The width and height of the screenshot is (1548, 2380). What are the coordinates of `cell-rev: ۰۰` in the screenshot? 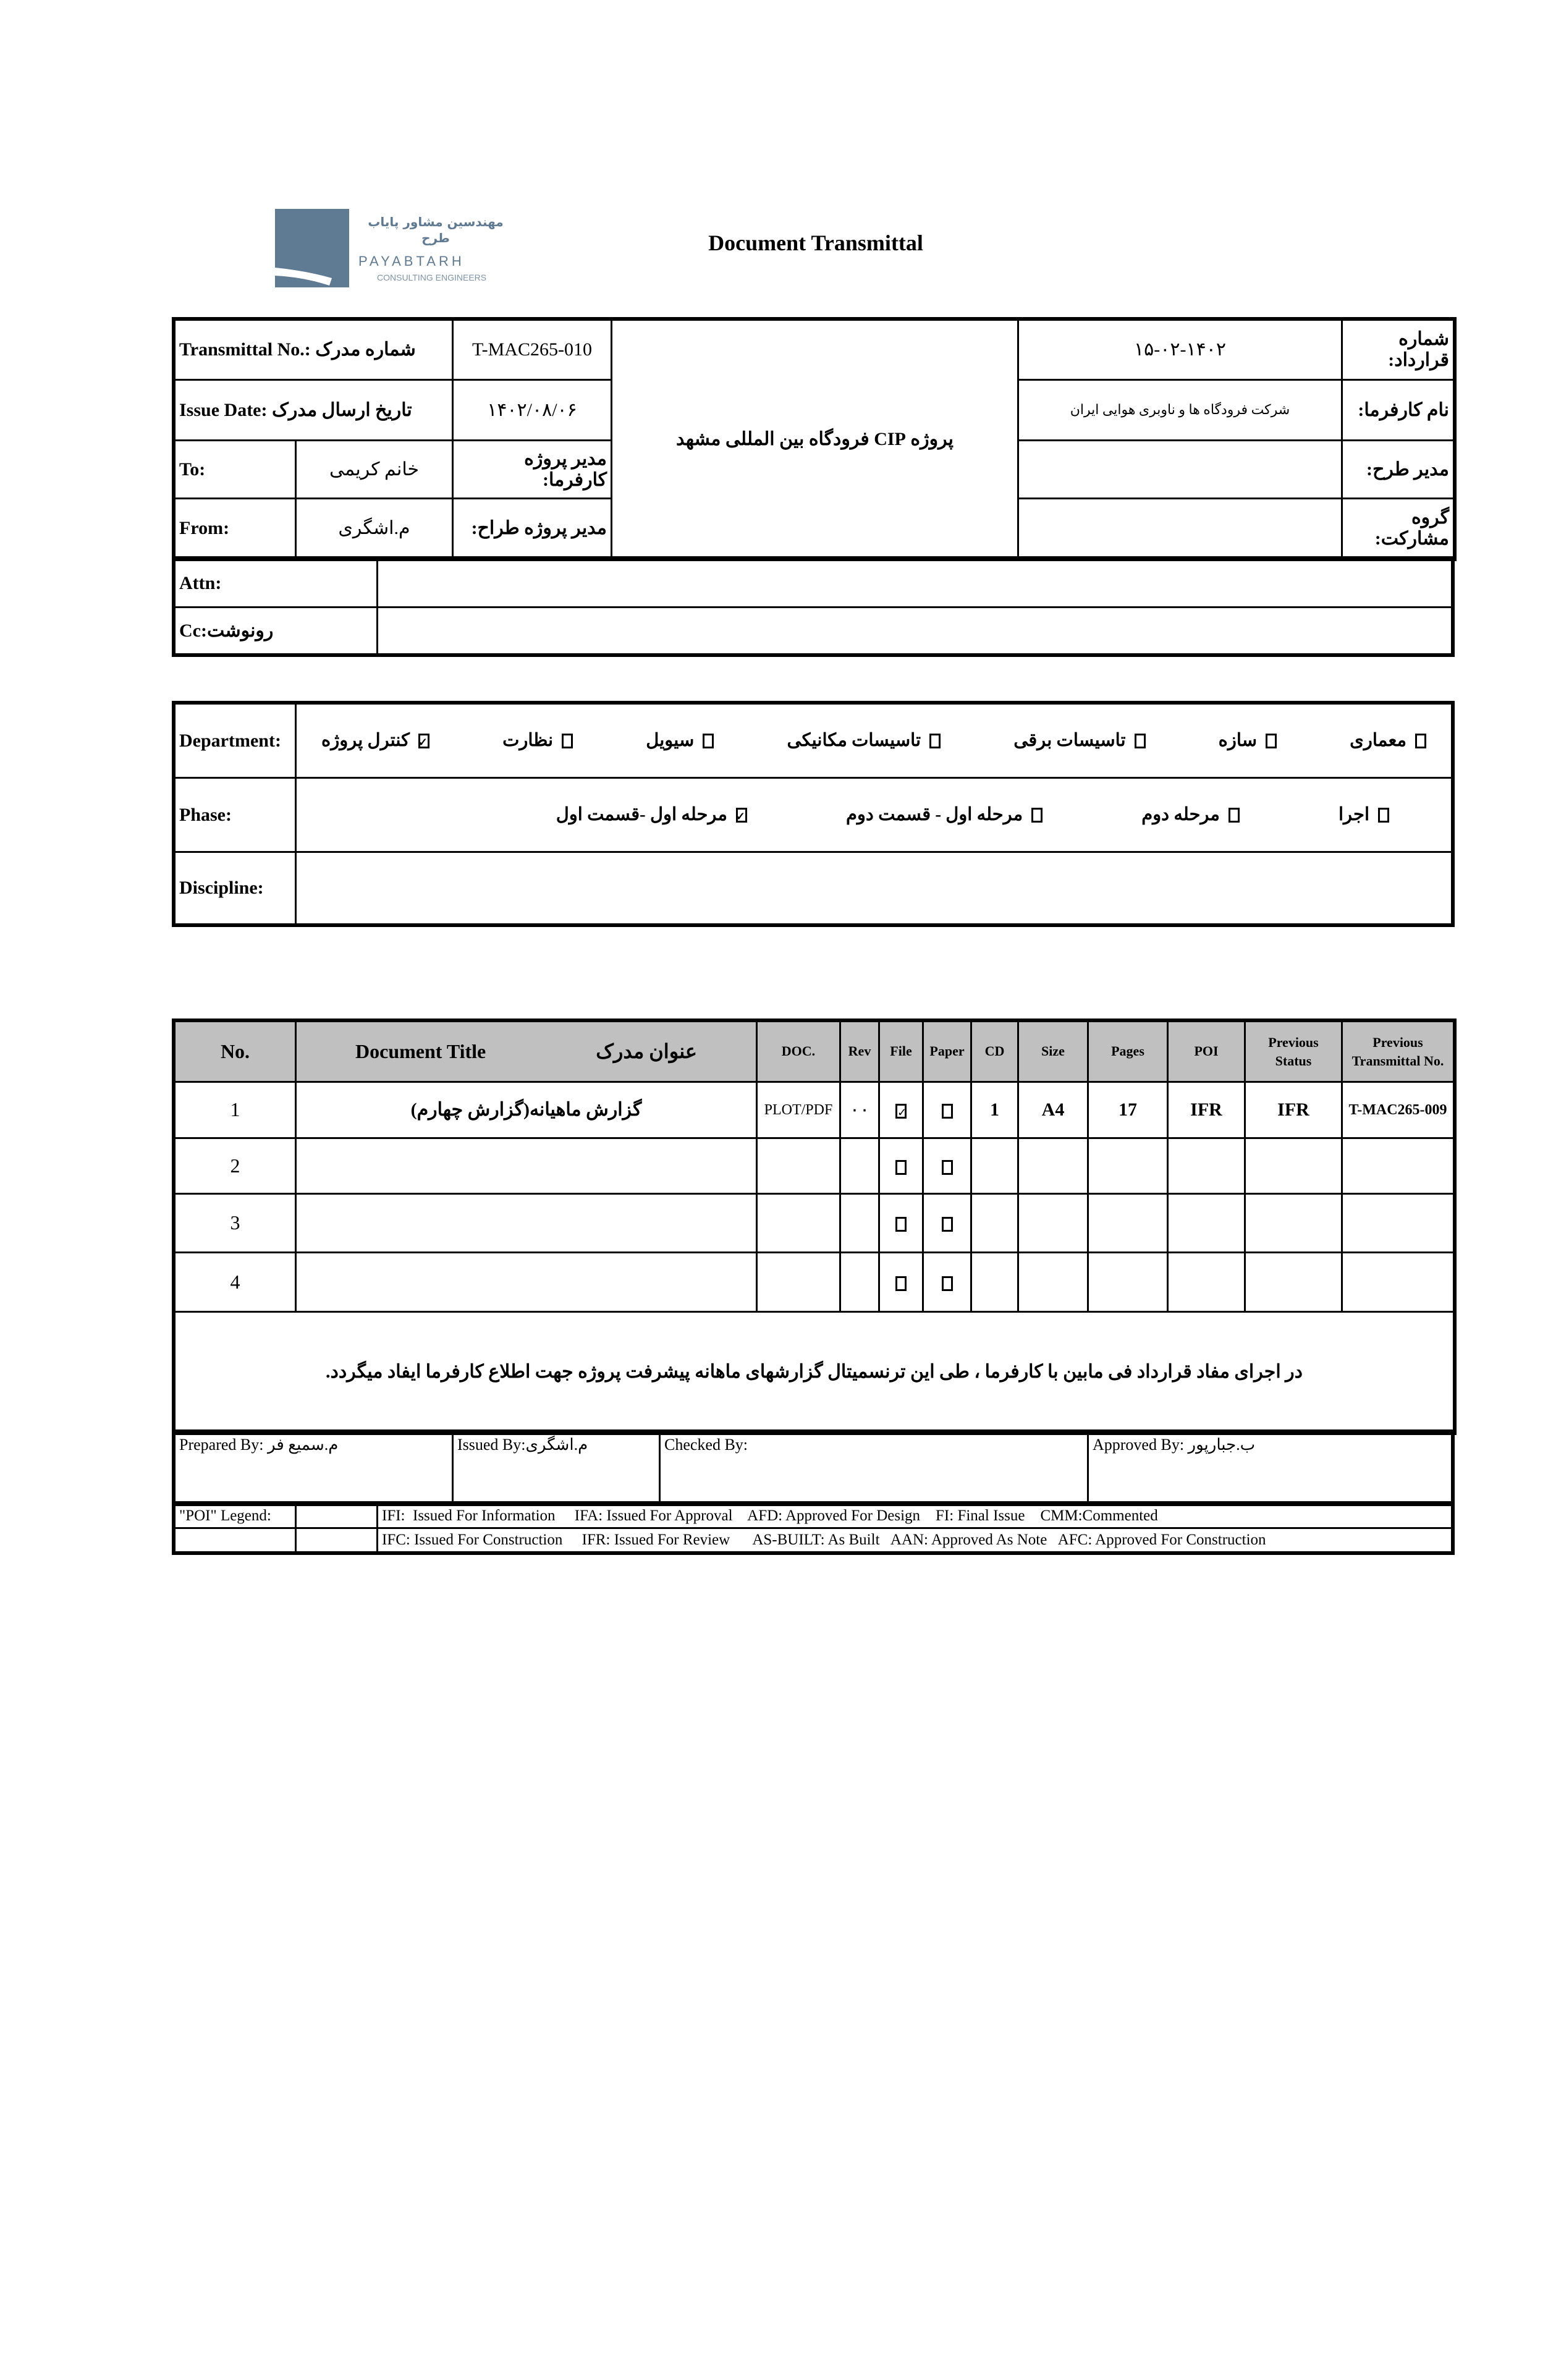 It's located at (859, 1110).